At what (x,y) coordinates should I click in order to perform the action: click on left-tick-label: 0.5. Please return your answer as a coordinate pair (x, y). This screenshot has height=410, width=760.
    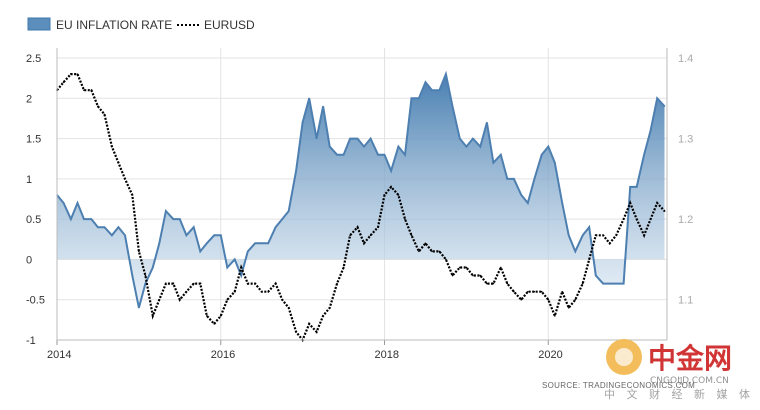
    Looking at the image, I should click on (33, 220).